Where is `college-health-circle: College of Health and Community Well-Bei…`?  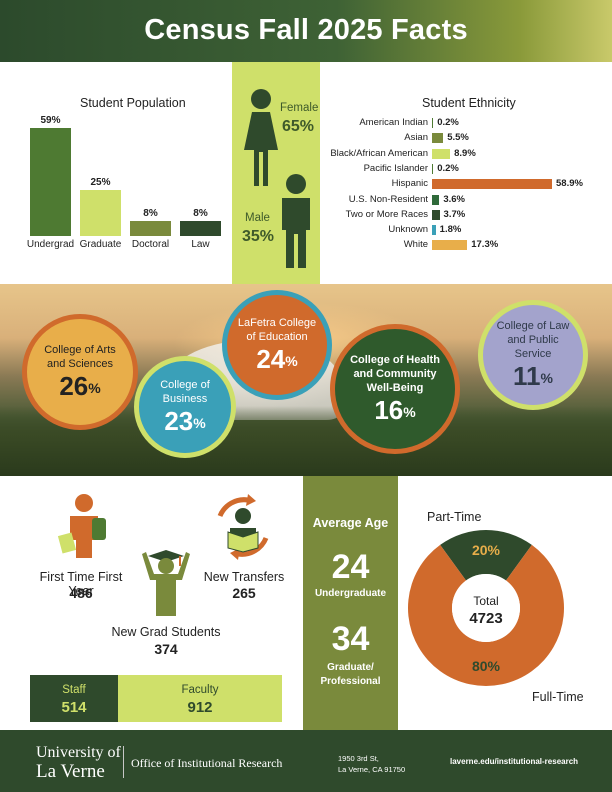
college-health-circle: College of Health and Community Well-Bei… is located at coordinates (395, 389).